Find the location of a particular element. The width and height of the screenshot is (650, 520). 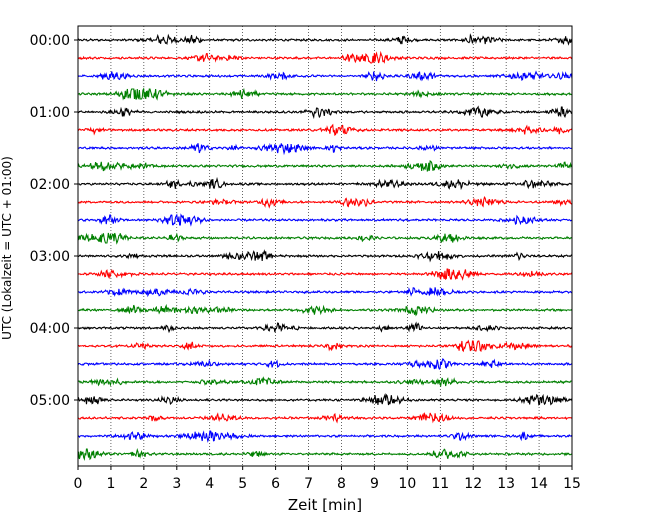

x-tick-label: 7 is located at coordinates (308, 484).